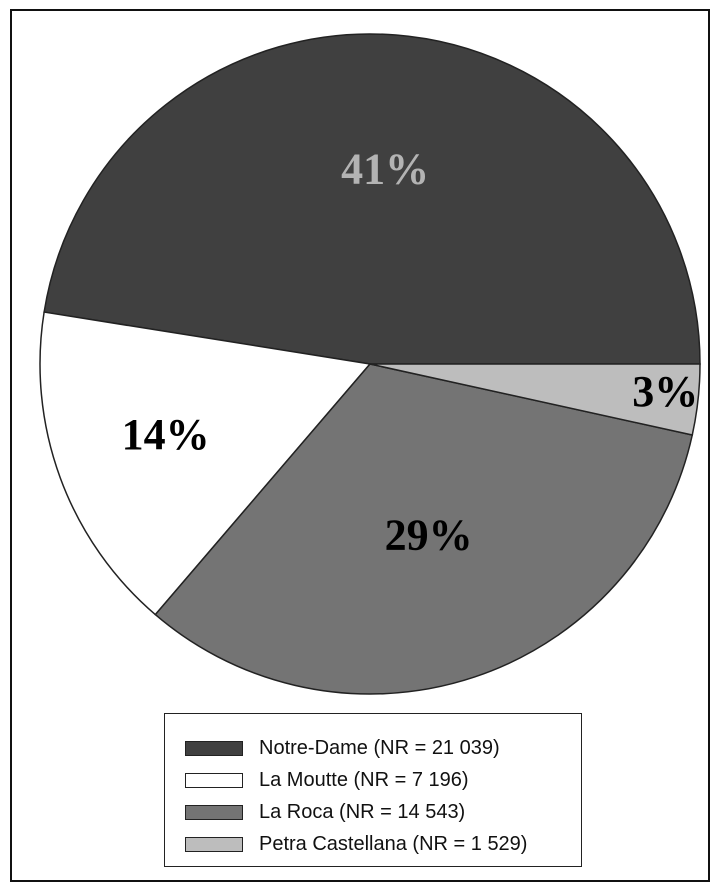 The image size is (723, 893). I want to click on pie-label-la-moutte: 14%, so click(166, 434).